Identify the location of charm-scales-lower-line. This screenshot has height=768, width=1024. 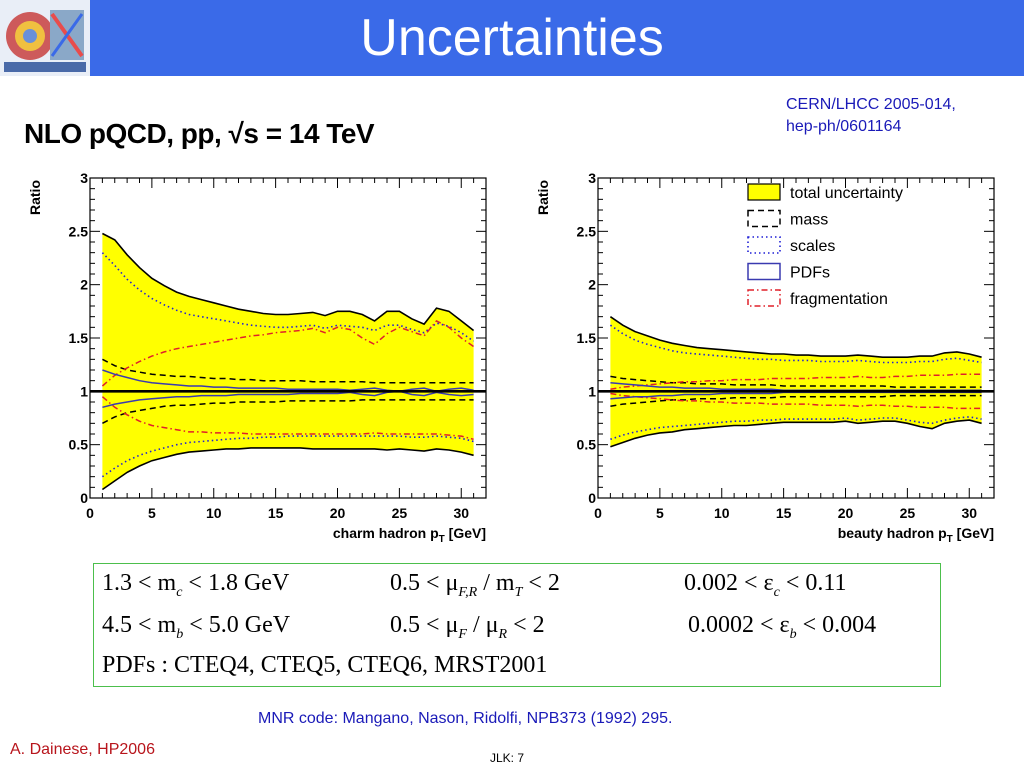
(287, 456).